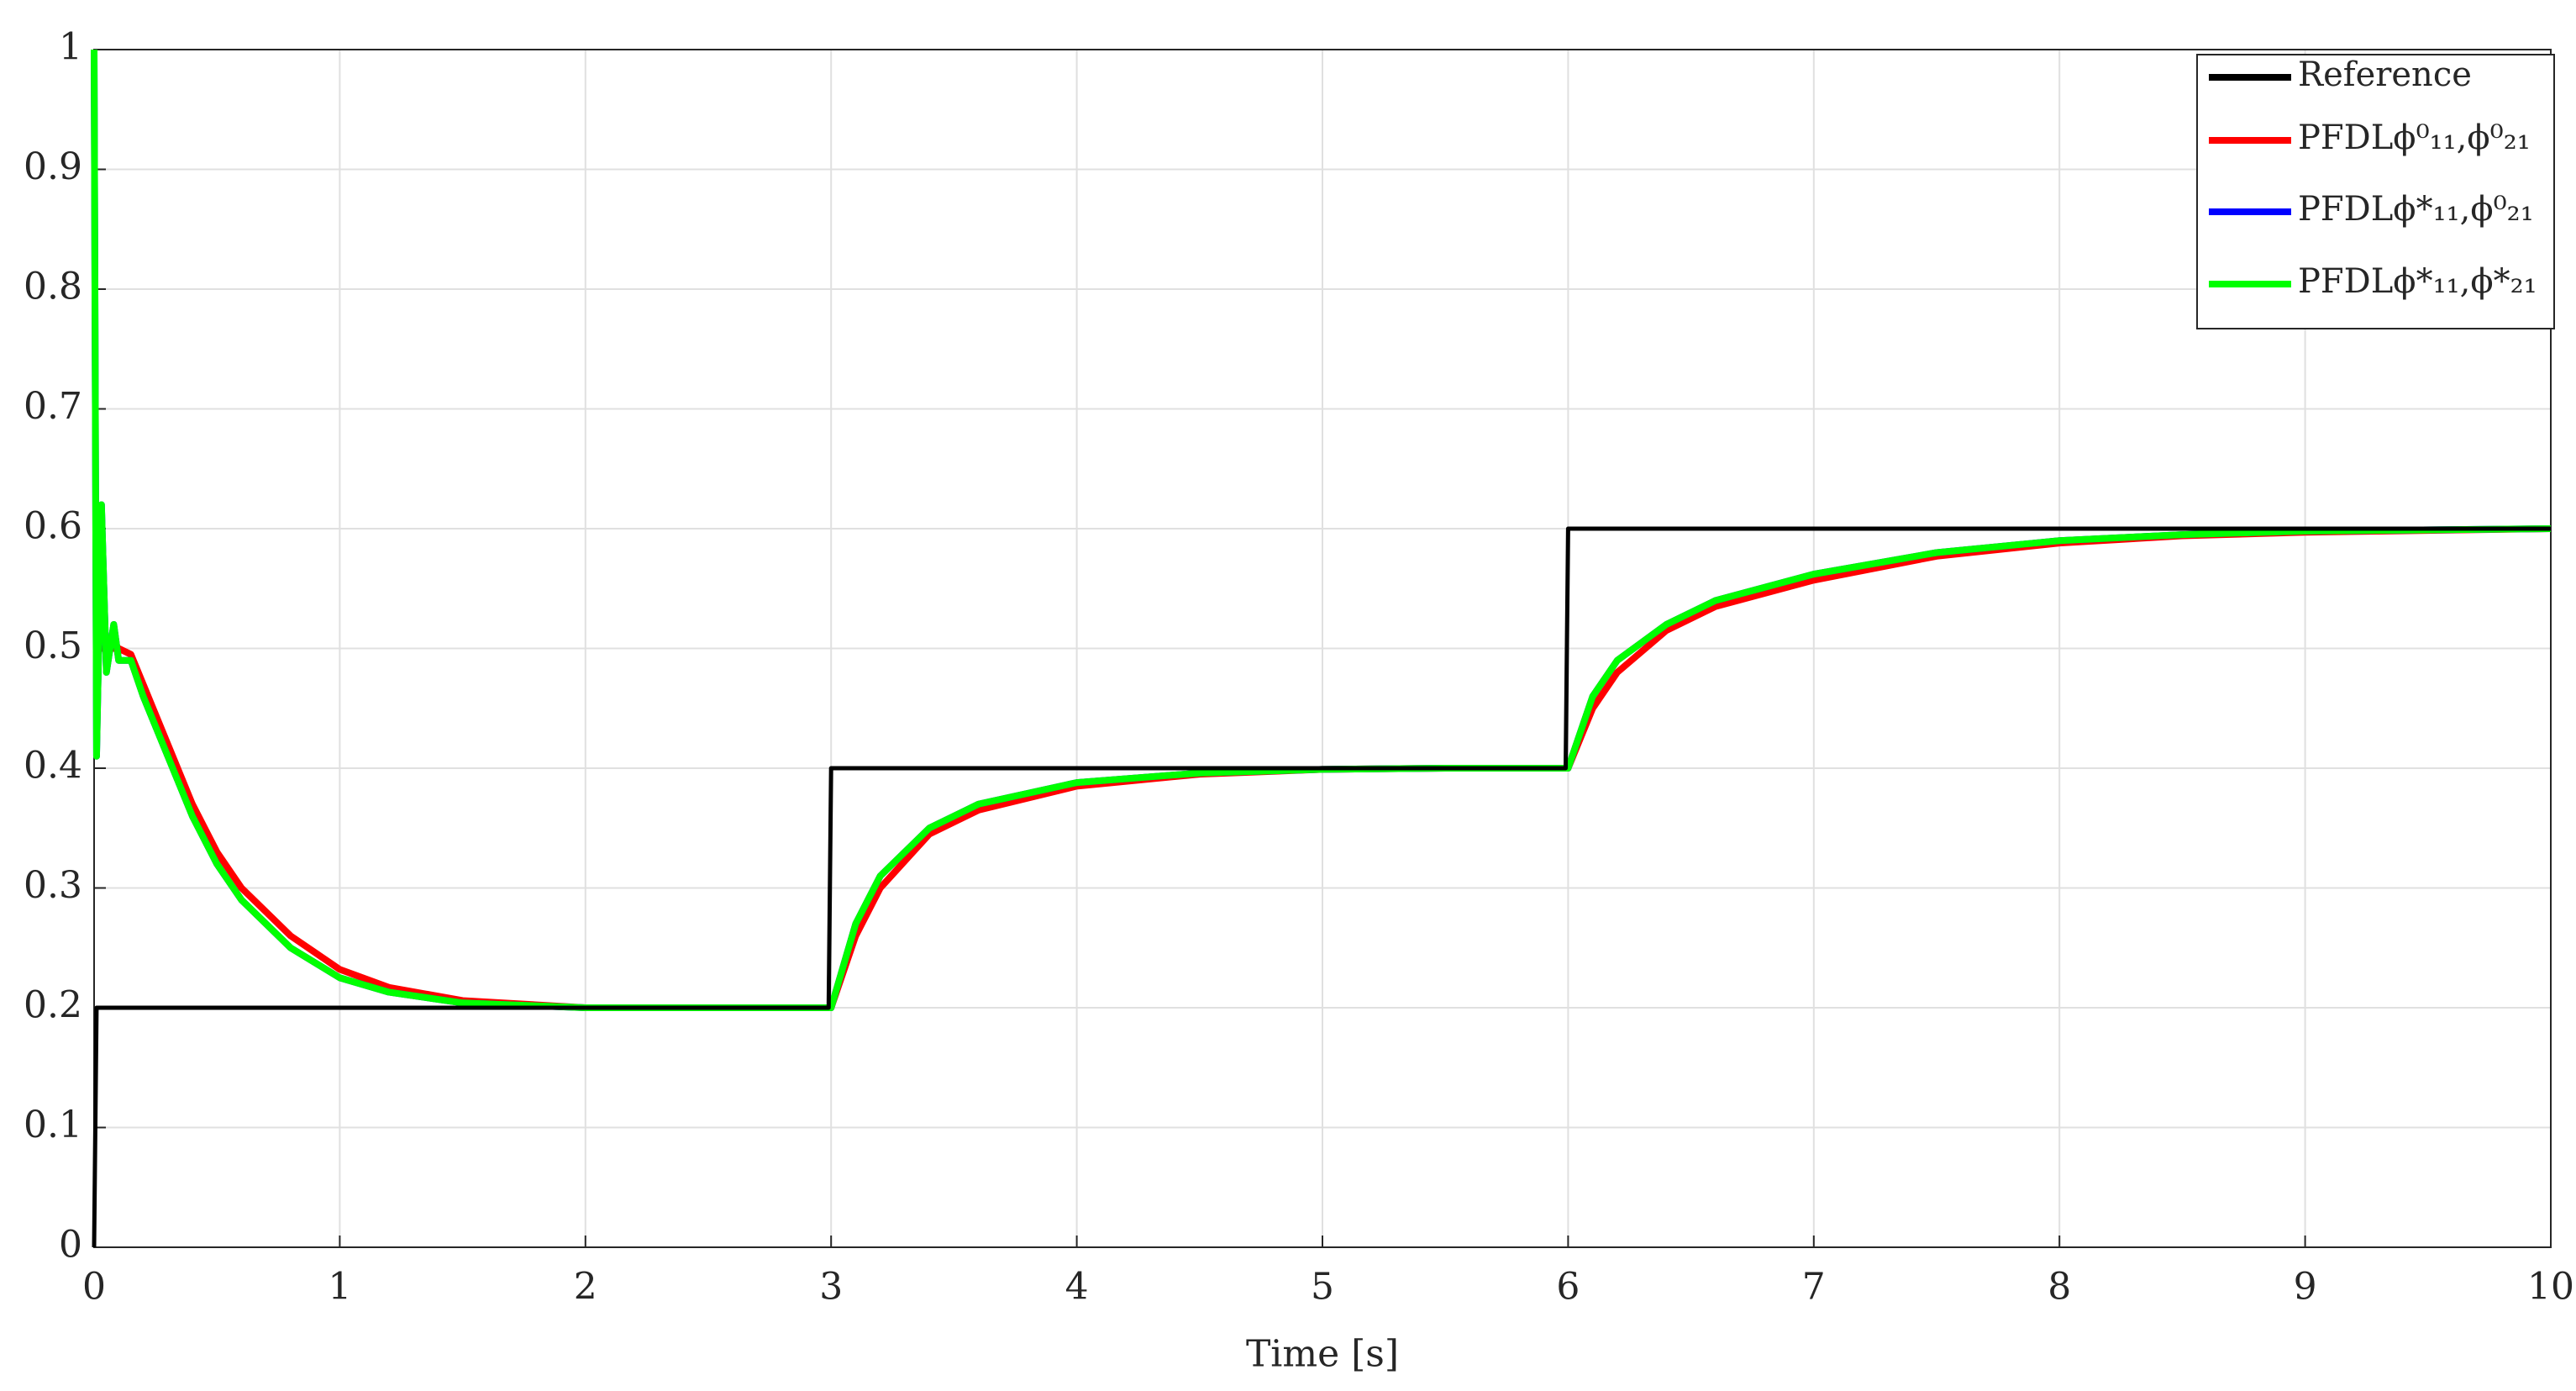 This screenshot has width=2576, height=1391. I want to click on x-tick-label: 10, so click(2550, 1287).